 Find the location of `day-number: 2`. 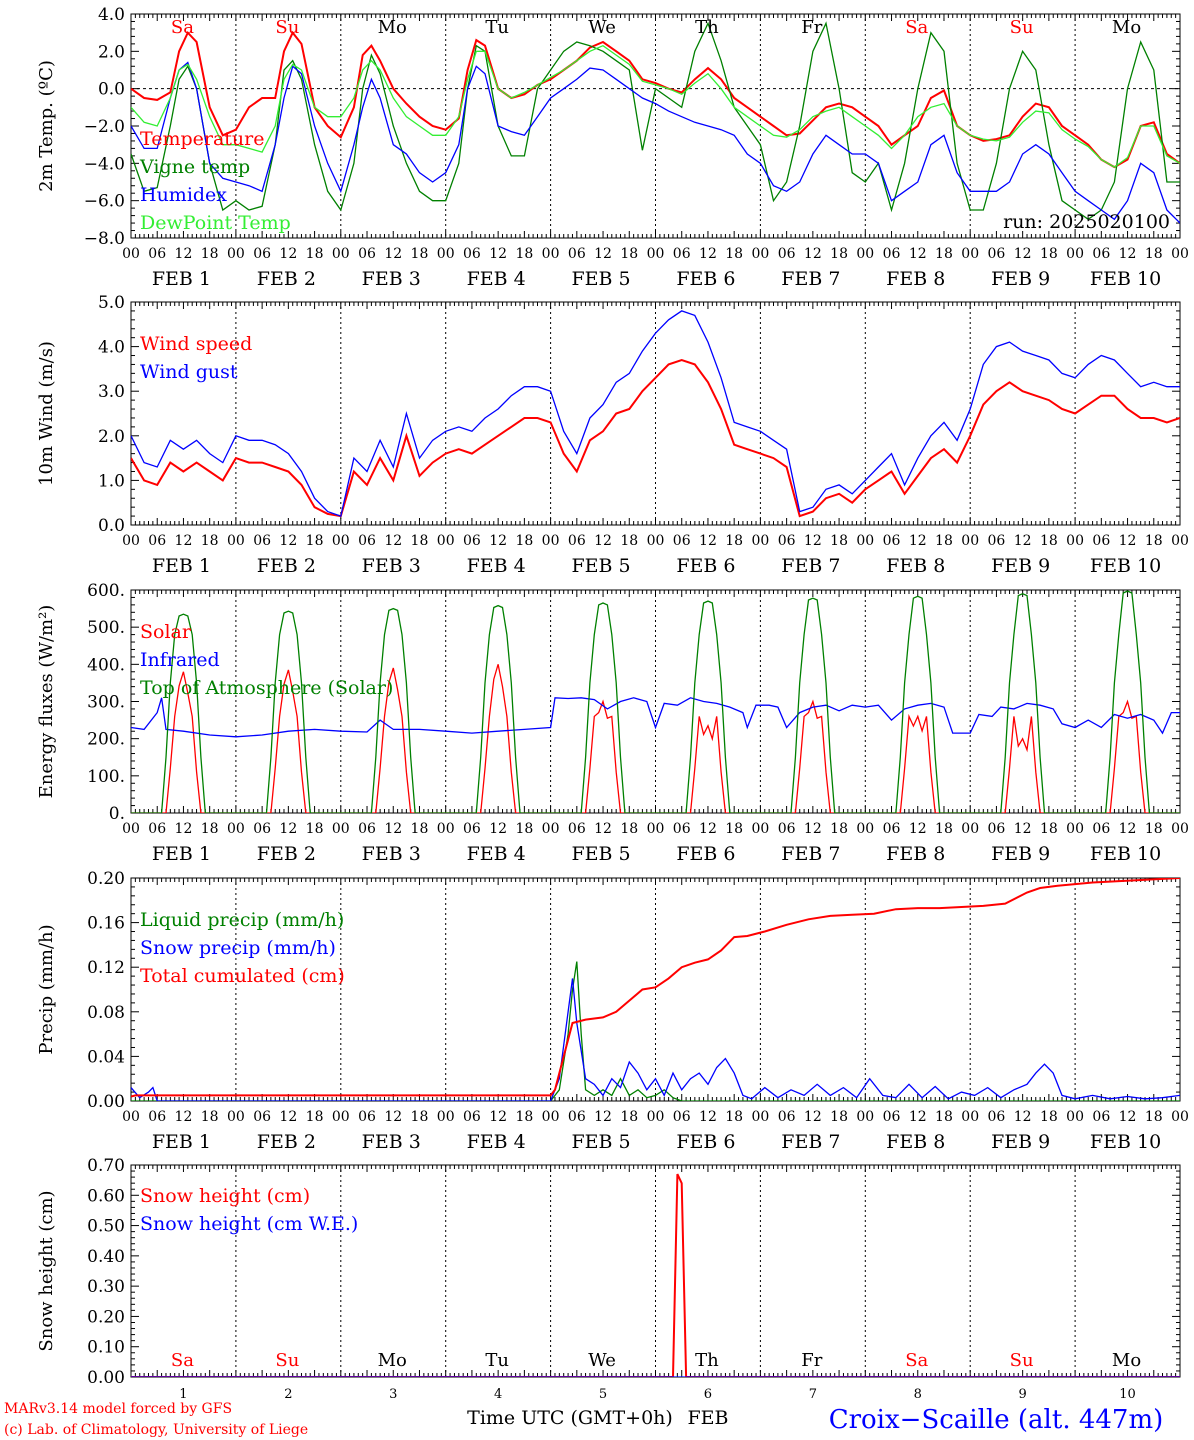

day-number: 2 is located at coordinates (288, 1394).